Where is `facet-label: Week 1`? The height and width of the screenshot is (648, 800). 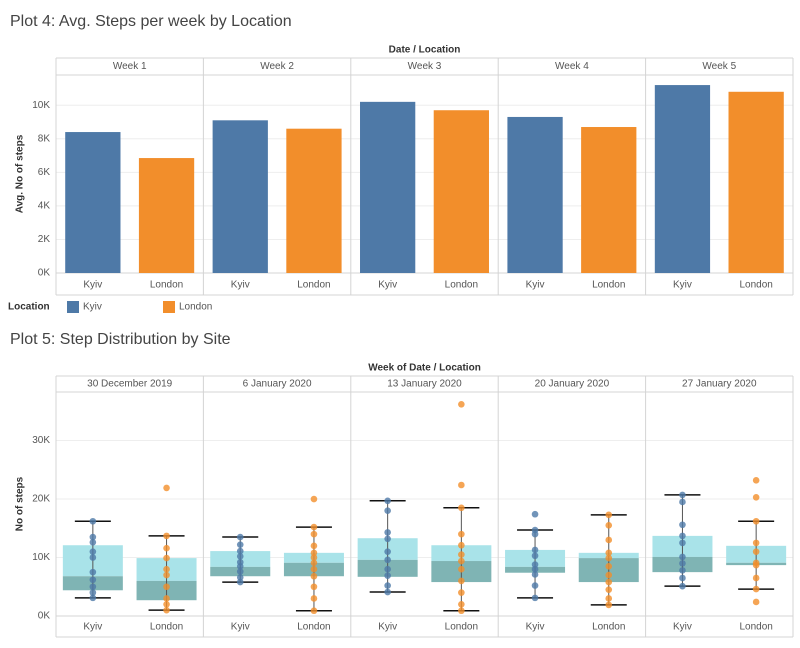
facet-label: Week 1 is located at coordinates (130, 66).